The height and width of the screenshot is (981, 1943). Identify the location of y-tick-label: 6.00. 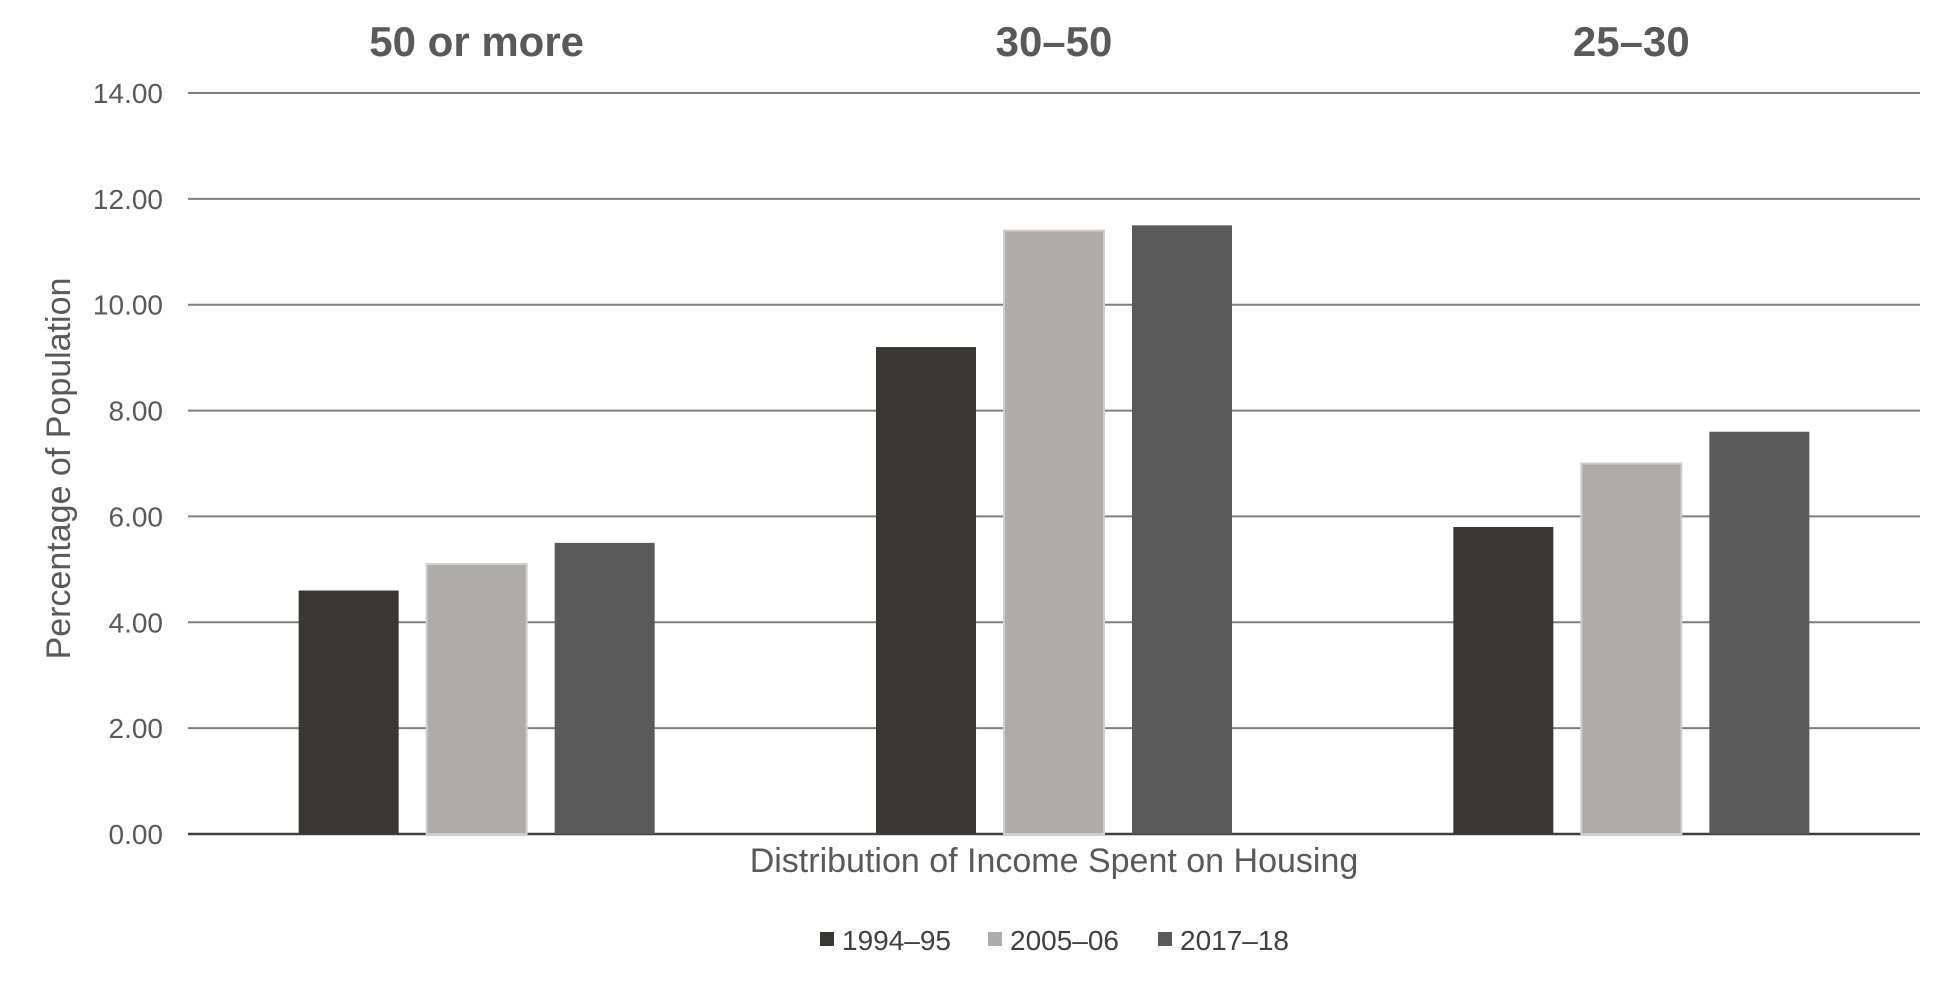
(136, 516).